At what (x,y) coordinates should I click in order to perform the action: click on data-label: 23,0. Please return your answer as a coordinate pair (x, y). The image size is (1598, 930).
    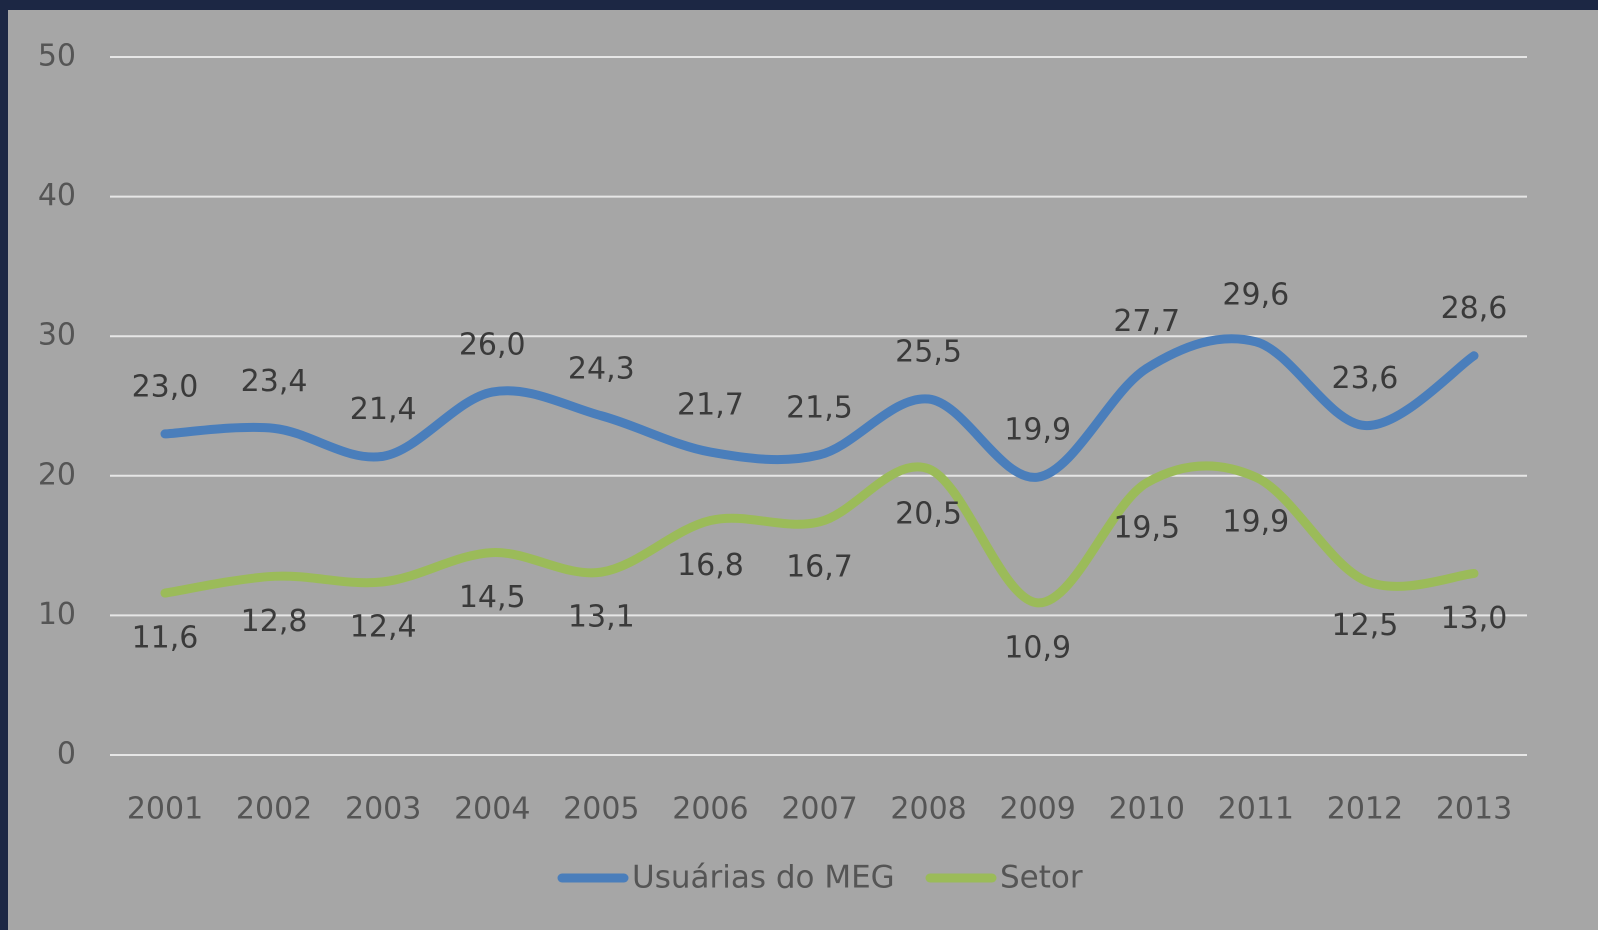
    Looking at the image, I should click on (165, 386).